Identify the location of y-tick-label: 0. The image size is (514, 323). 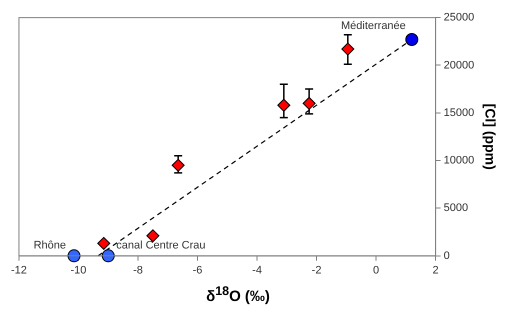
(447, 256).